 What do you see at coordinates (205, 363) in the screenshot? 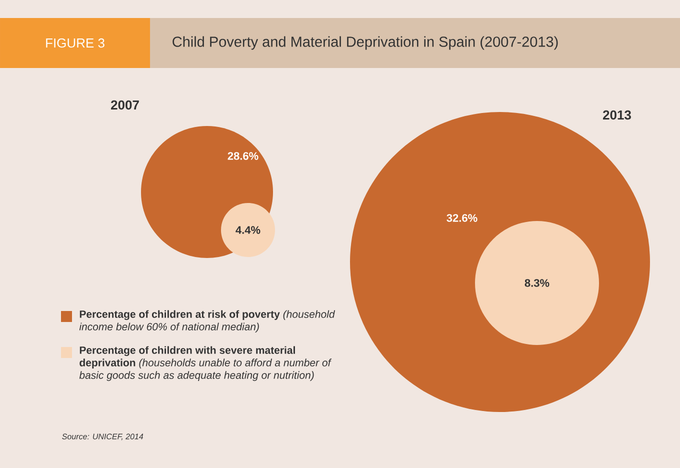
I see `legend-label: Percentage of children with severe material deprivation (households unable to afford a number of basic goods such as adequate heating or nutrition)` at bounding box center [205, 363].